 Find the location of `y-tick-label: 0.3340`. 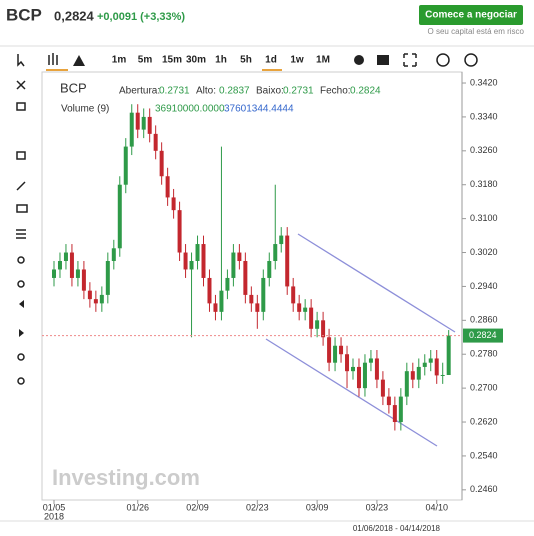

y-tick-label: 0.3340 is located at coordinates (484, 116).